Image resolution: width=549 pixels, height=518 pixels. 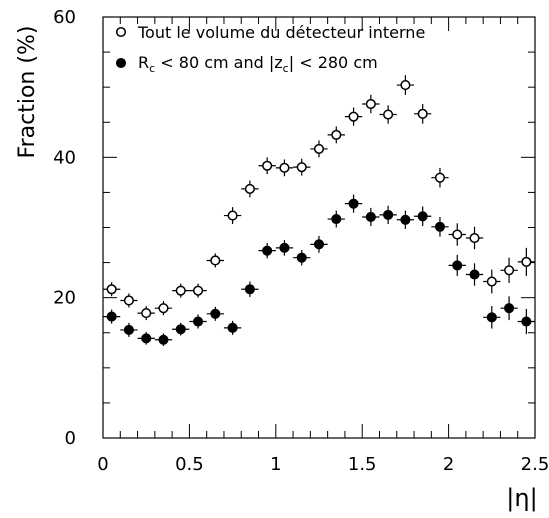 I want to click on x-tick-label: 2, so click(x=448, y=464).